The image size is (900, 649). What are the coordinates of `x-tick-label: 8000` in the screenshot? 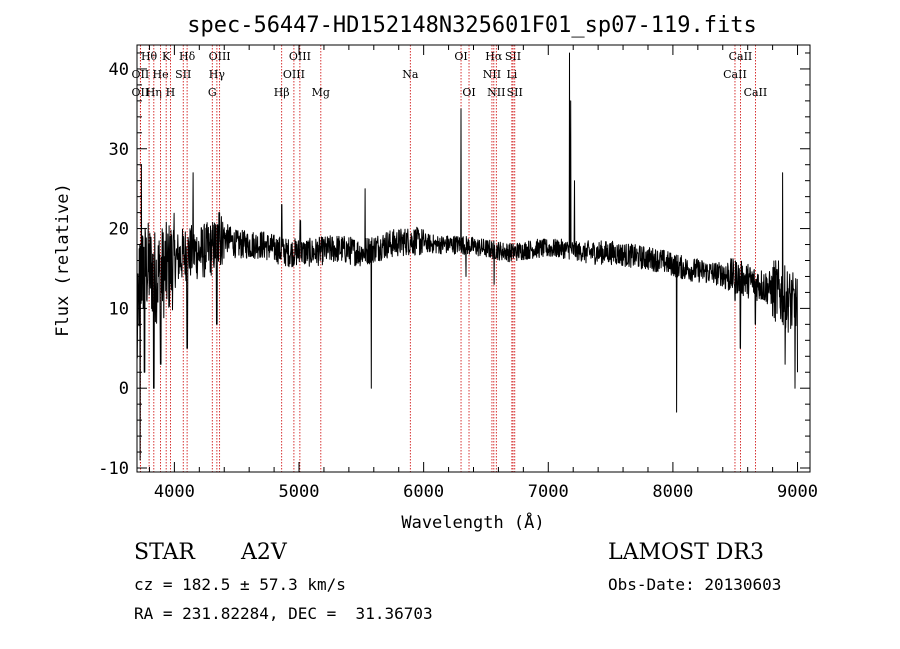 It's located at (672, 492).